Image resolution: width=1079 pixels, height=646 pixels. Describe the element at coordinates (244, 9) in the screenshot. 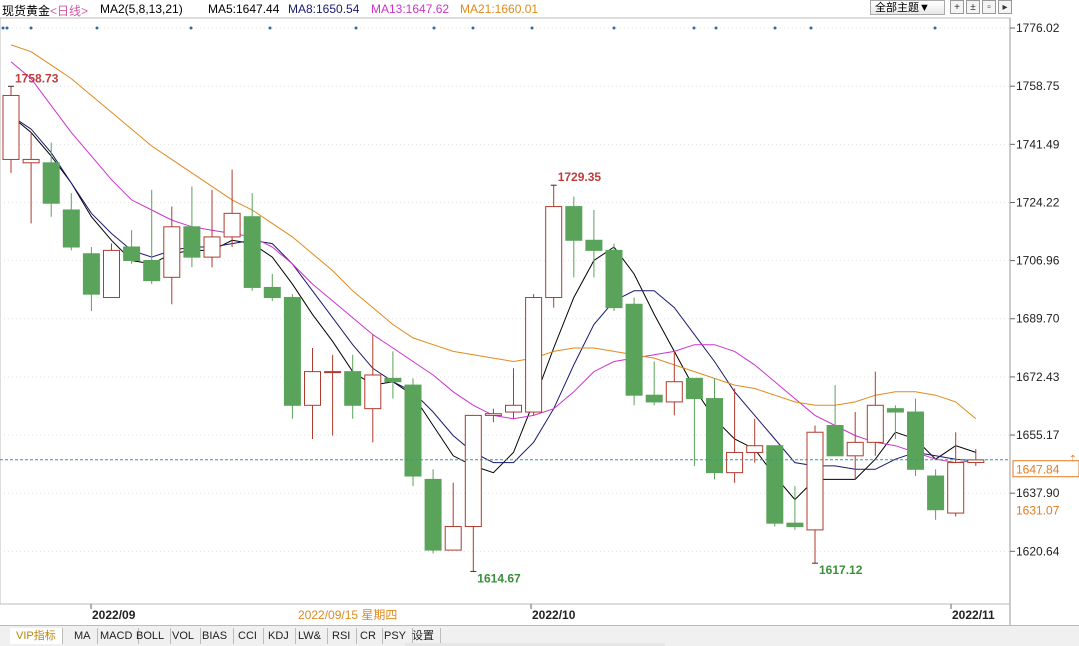

I see `ma5-value: MA5:1647.44` at that location.